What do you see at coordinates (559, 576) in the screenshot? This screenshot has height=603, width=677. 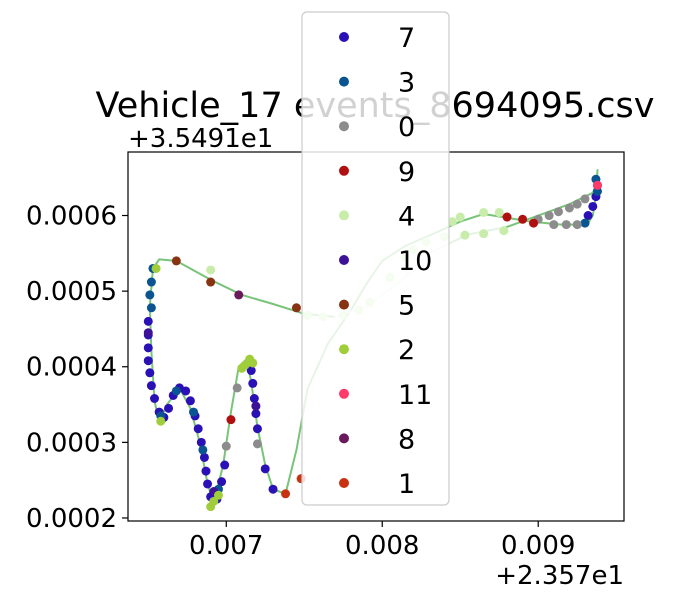 I see `x-offset-label: +2.357e1` at bounding box center [559, 576].